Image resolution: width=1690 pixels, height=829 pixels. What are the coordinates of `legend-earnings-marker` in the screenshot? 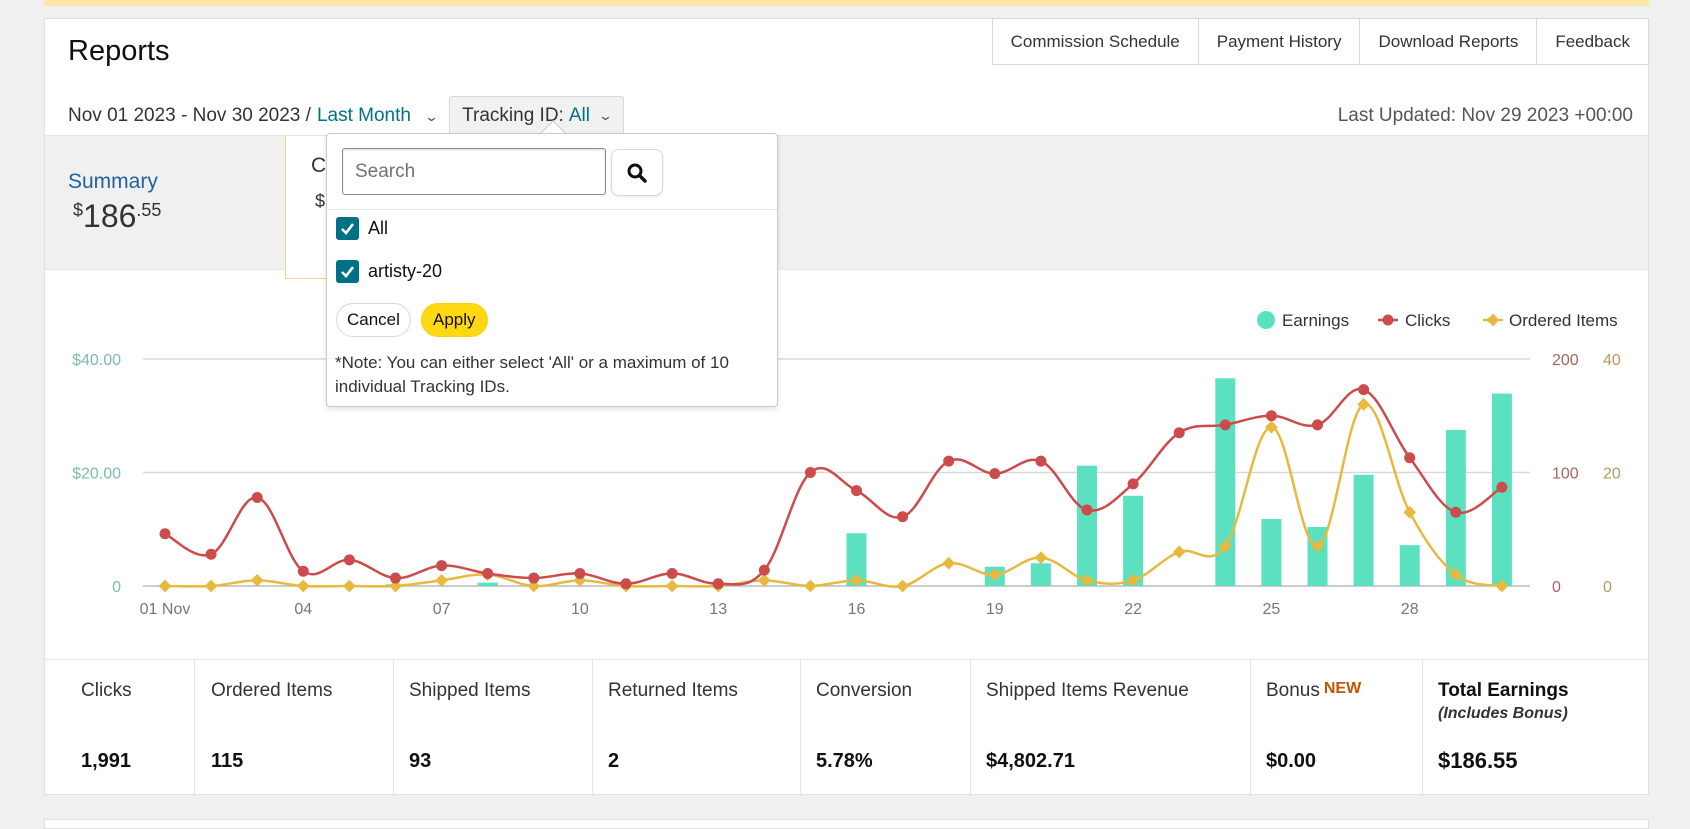 It's located at (1266, 320).